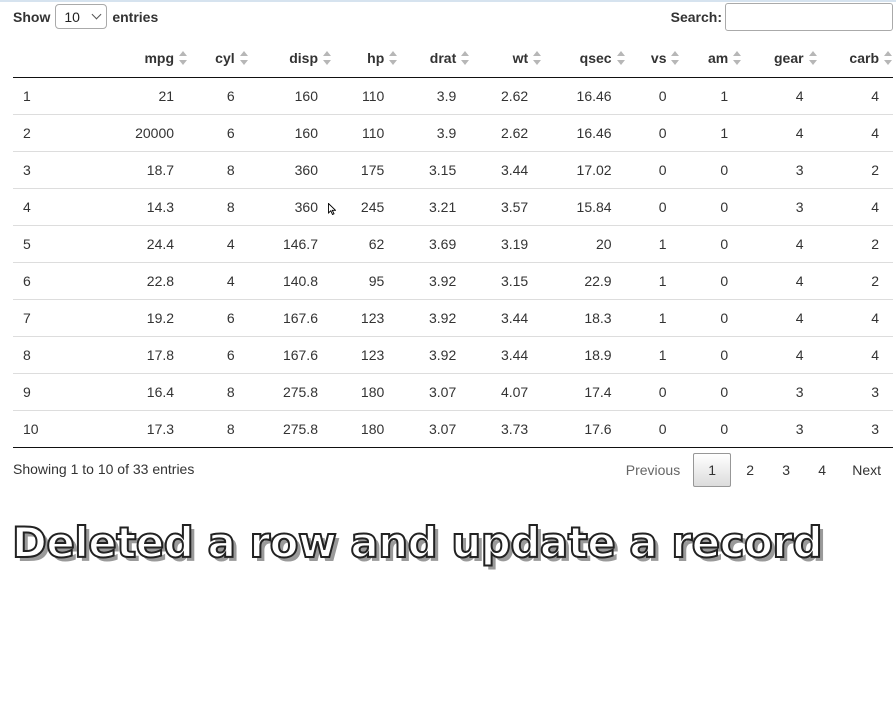 Image resolution: width=896 pixels, height=712 pixels. What do you see at coordinates (506, 58) in the screenshot?
I see `column-header-wt: wt` at bounding box center [506, 58].